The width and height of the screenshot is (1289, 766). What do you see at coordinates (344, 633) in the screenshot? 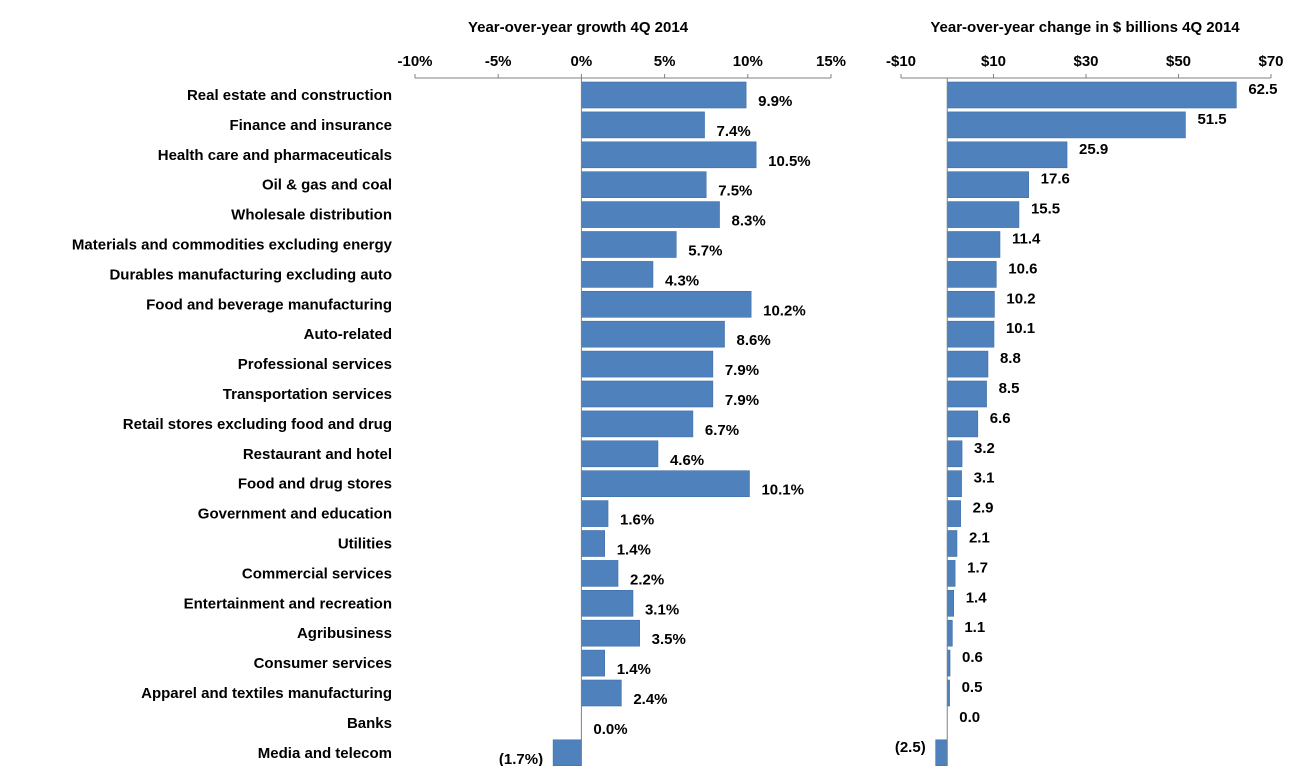
I see `category-label: Agribusiness` at bounding box center [344, 633].